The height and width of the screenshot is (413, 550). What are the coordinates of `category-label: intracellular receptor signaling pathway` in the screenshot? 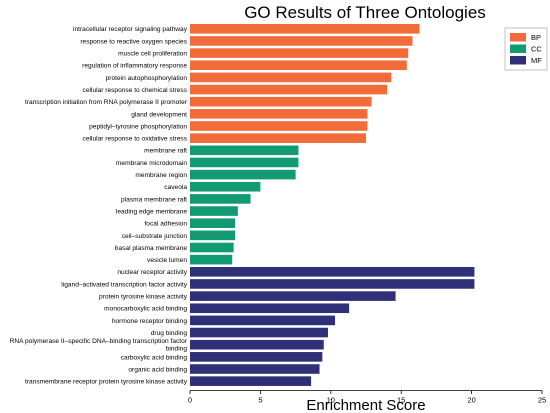 It's located at (130, 29).